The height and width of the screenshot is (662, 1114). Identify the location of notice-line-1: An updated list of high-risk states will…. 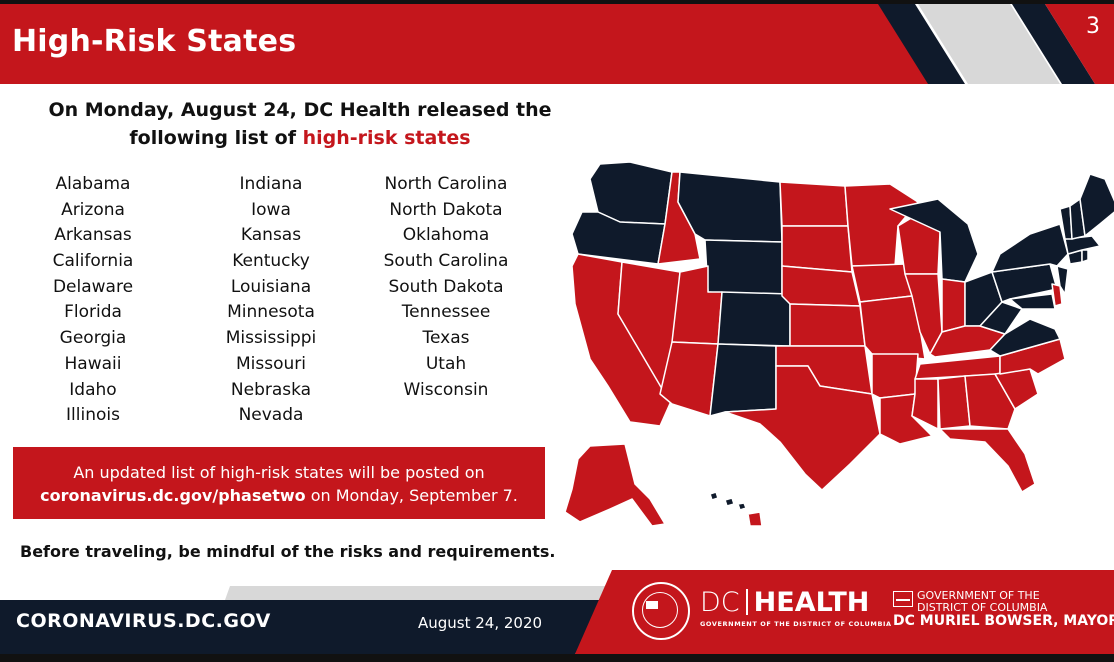
(279, 472).